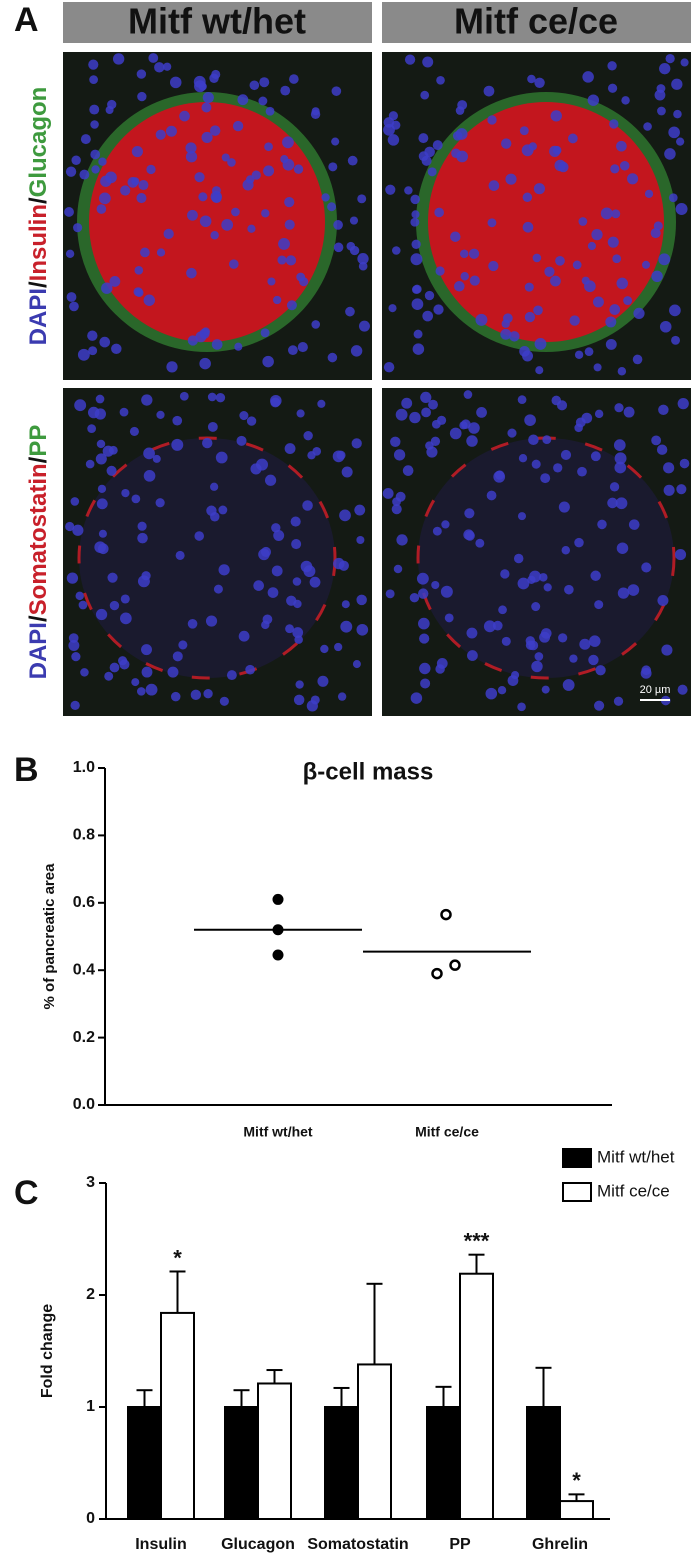 The width and height of the screenshot is (694, 1559). What do you see at coordinates (38, 650) in the screenshot?
I see `row-label-part: DAPI` at bounding box center [38, 650].